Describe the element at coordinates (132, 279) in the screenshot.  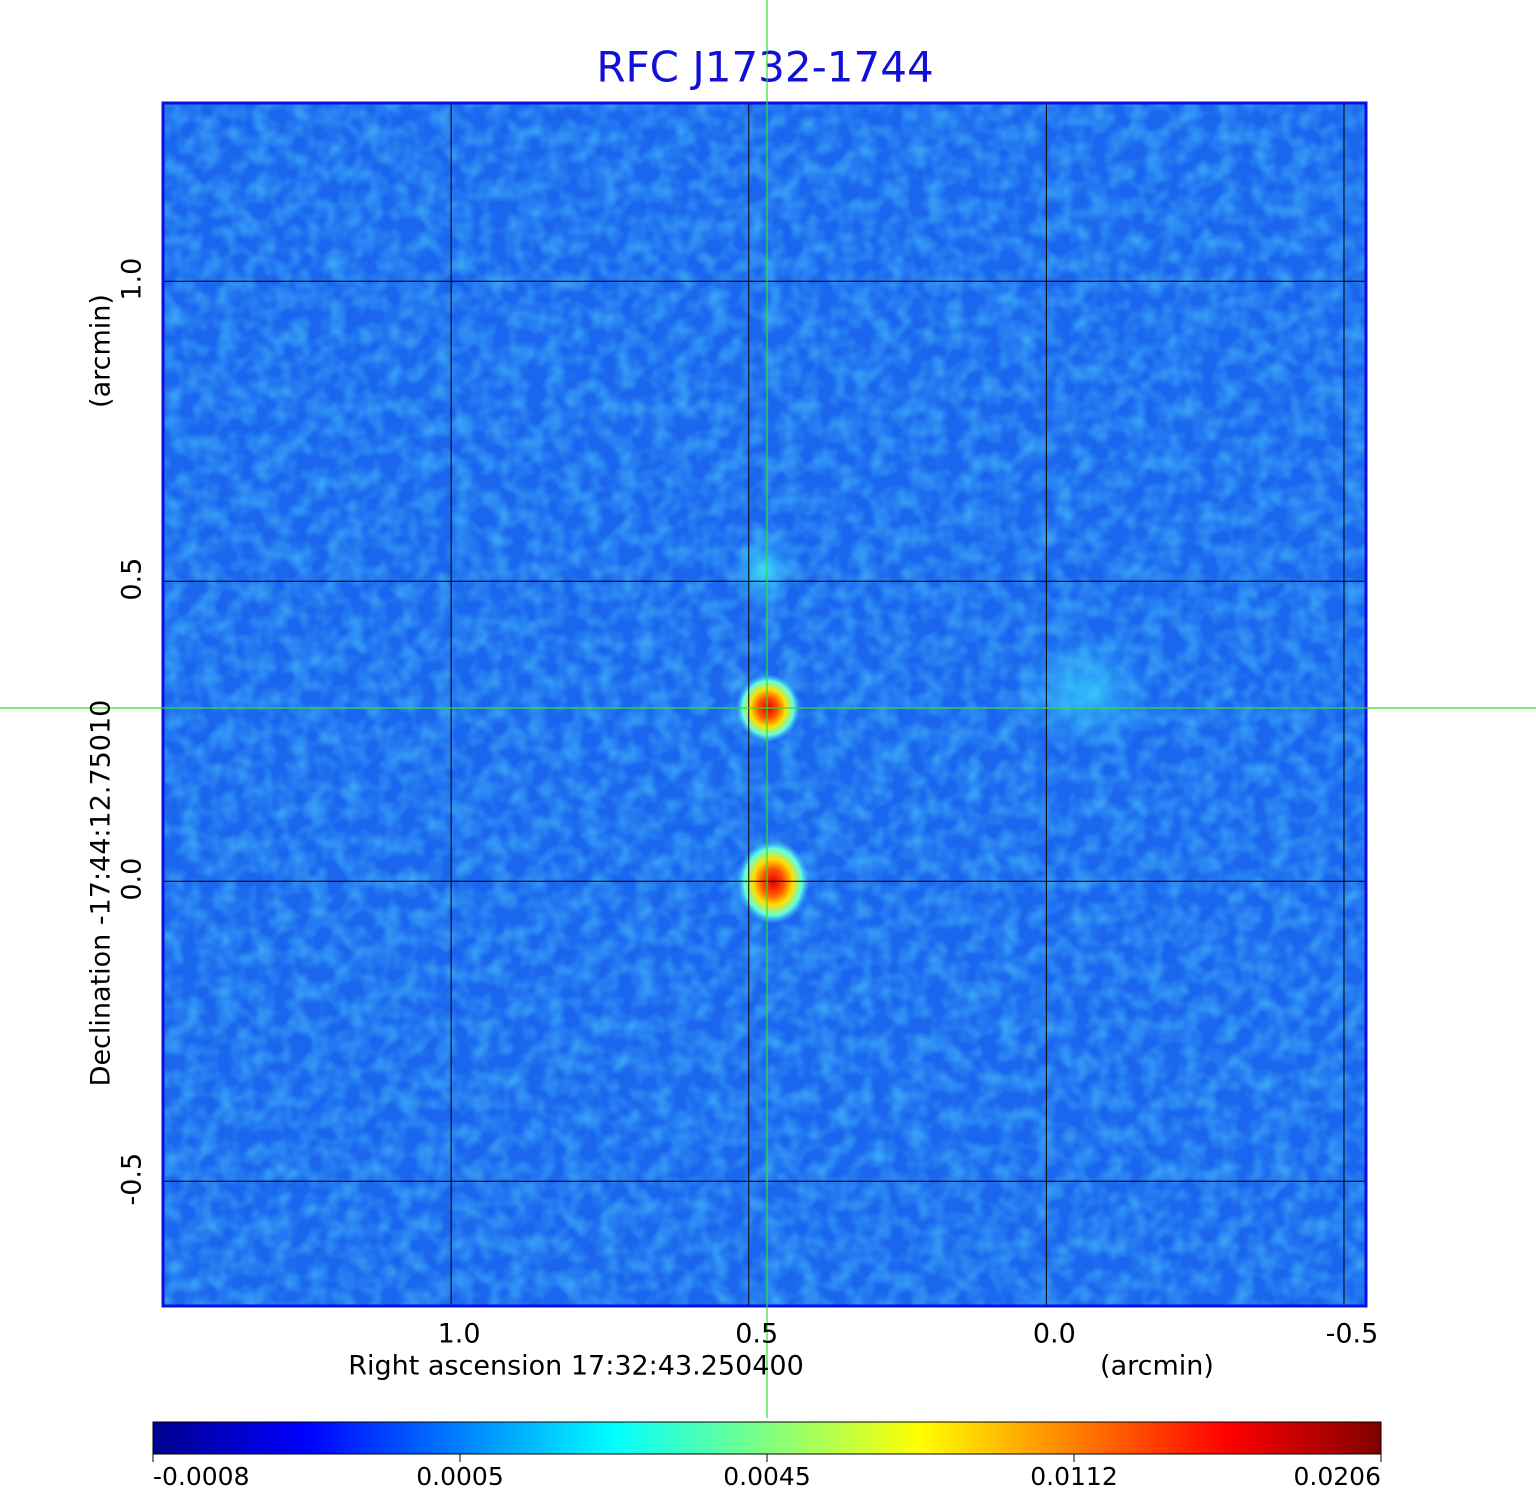
I see `y-tick-label: 1.0` at that location.